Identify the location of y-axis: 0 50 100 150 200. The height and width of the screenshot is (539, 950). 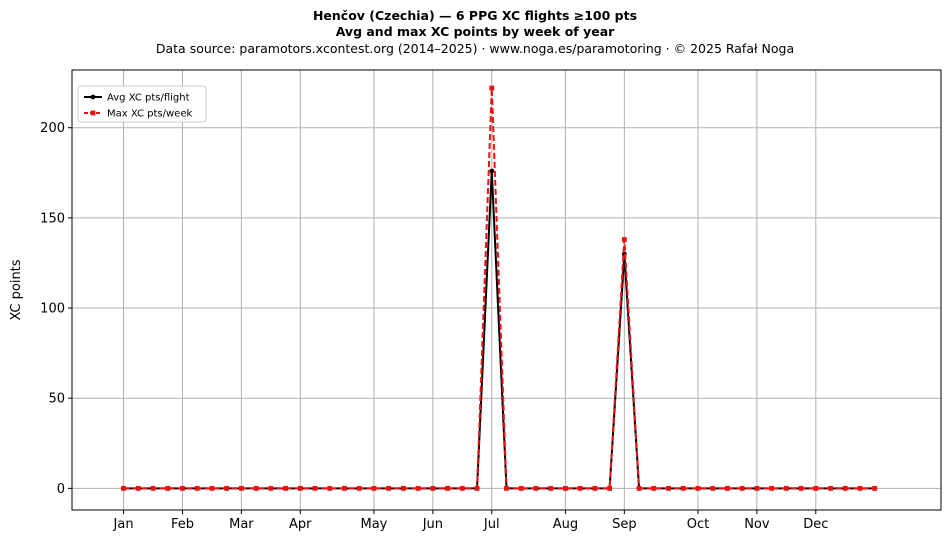
(56, 309).